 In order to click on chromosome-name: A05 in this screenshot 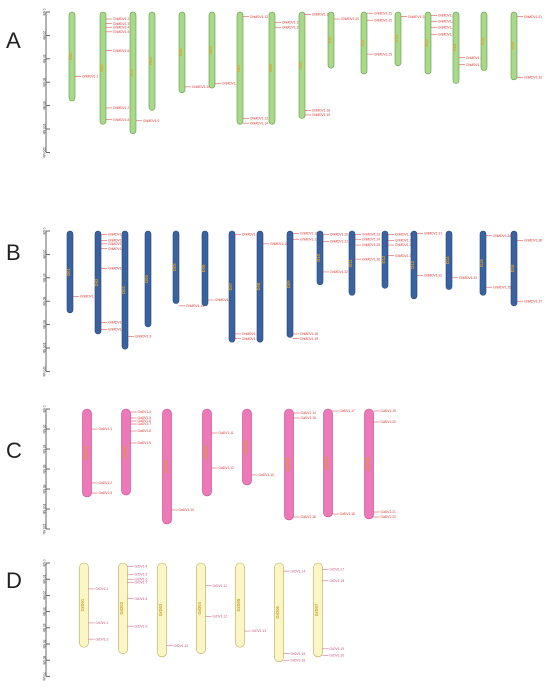, I will do `click(180, 52)`.